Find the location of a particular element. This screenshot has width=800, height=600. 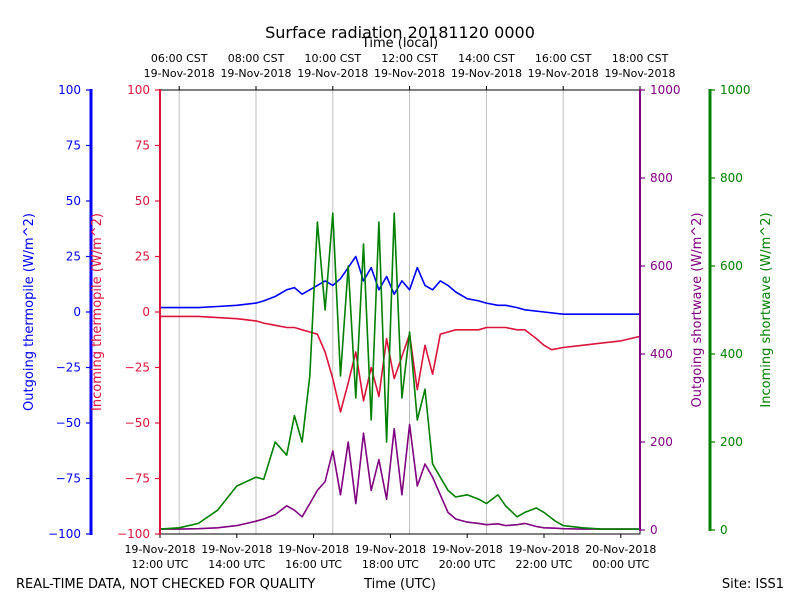

bottom-tick-time: 14:00 UTC is located at coordinates (236, 564).